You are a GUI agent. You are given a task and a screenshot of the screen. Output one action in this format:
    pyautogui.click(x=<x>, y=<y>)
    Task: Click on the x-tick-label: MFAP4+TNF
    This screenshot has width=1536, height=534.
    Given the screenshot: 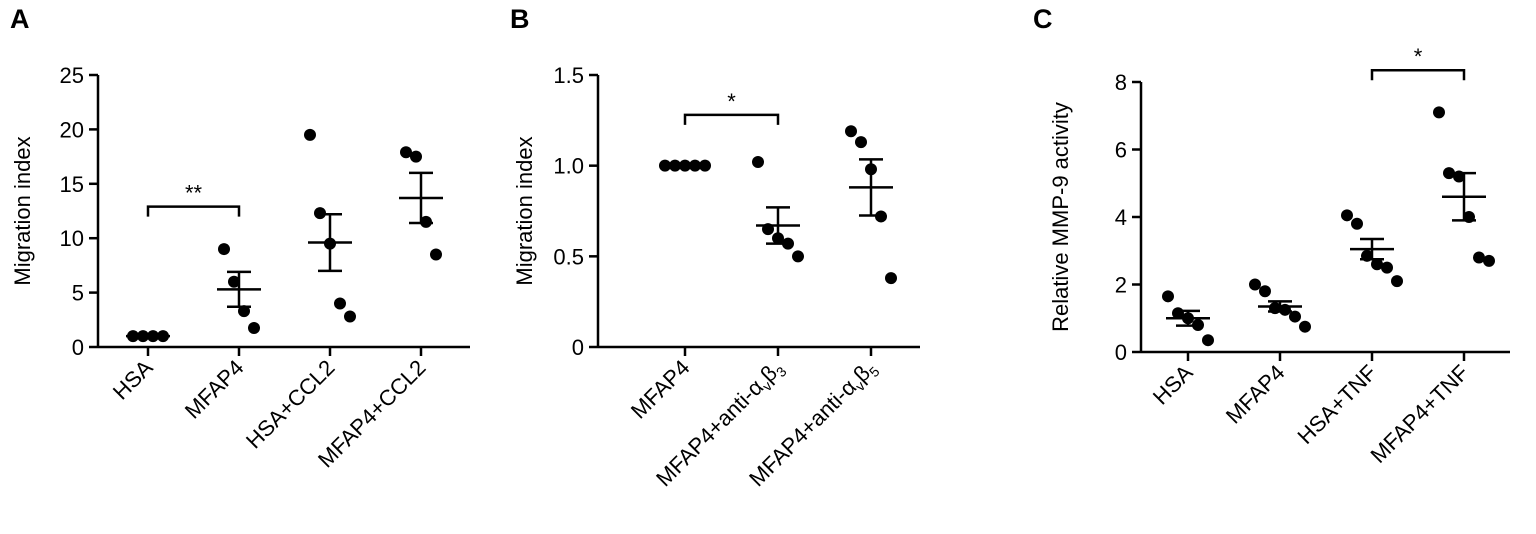 What is the action you would take?
    pyautogui.click(x=1420, y=414)
    